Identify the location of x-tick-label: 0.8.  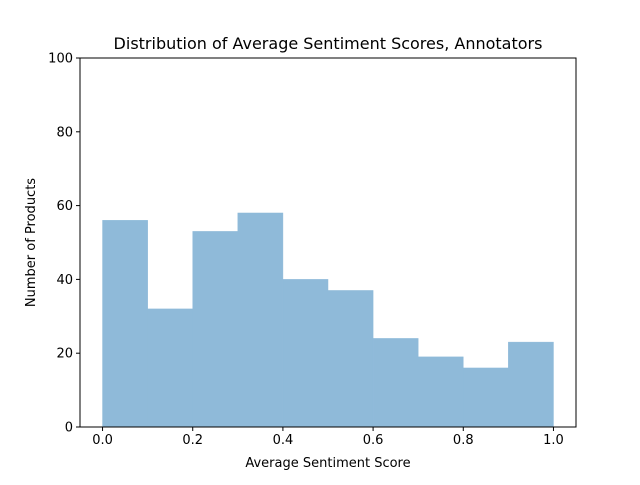
(463, 440).